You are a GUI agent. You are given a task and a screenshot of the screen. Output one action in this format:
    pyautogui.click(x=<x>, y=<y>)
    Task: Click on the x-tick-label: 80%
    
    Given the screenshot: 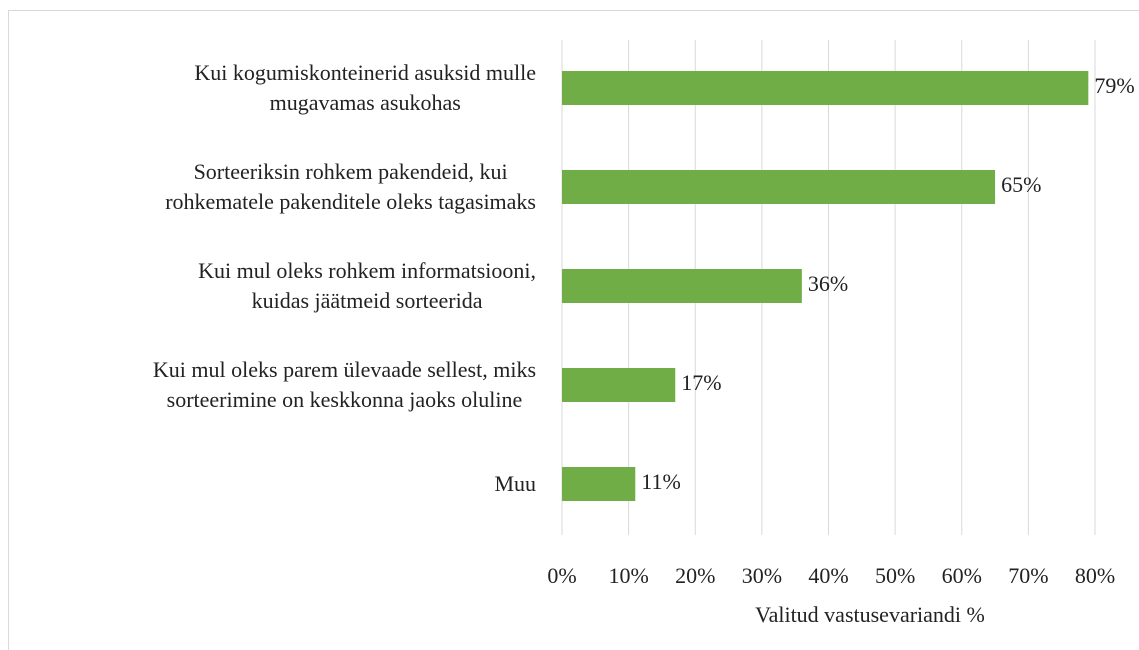 What is the action you would take?
    pyautogui.click(x=1095, y=575)
    